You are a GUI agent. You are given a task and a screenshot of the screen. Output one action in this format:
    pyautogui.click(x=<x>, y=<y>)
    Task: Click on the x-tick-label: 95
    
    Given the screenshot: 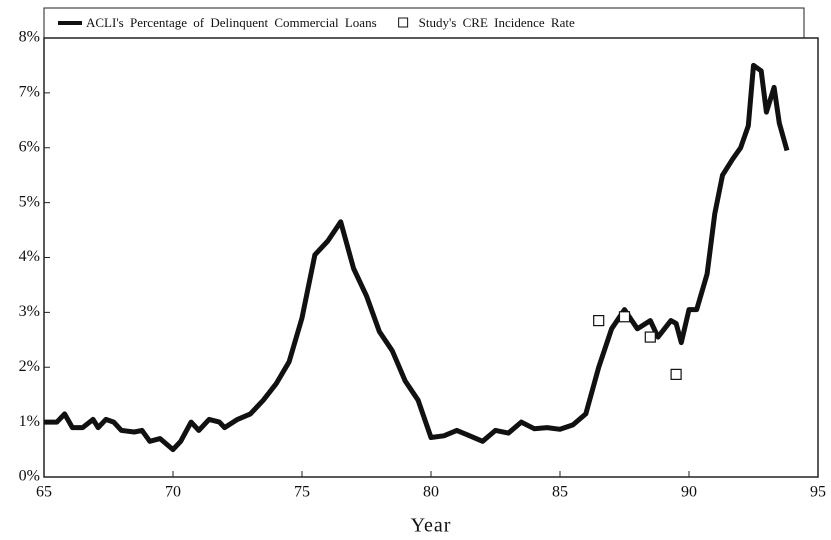 What is the action you would take?
    pyautogui.click(x=818, y=492)
    